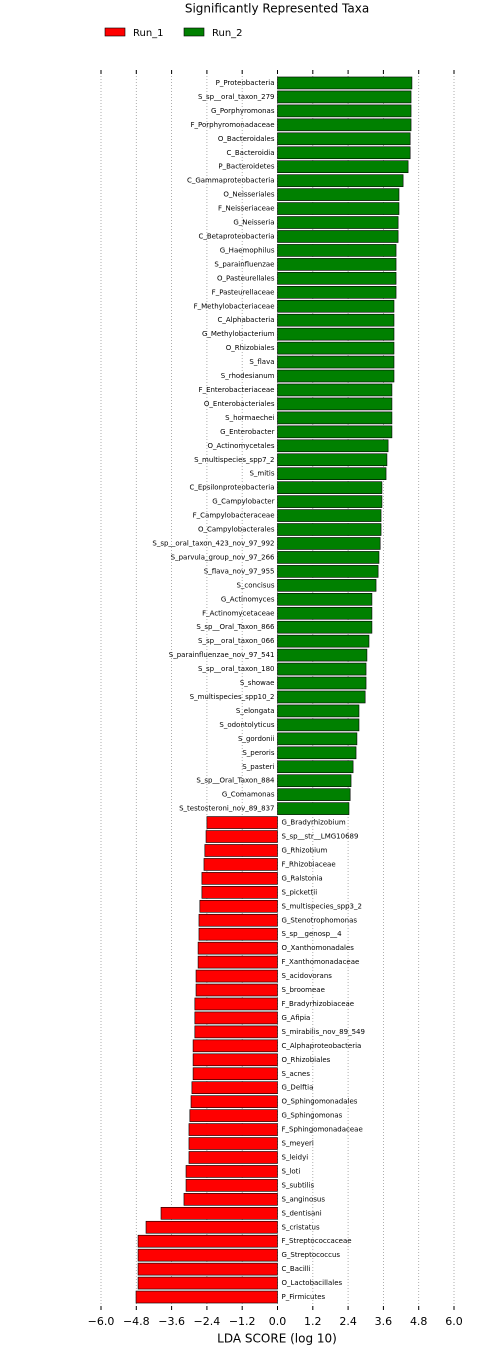  Describe the element at coordinates (248, 195) in the screenshot. I see `category-label: O_Neisseriales` at that location.